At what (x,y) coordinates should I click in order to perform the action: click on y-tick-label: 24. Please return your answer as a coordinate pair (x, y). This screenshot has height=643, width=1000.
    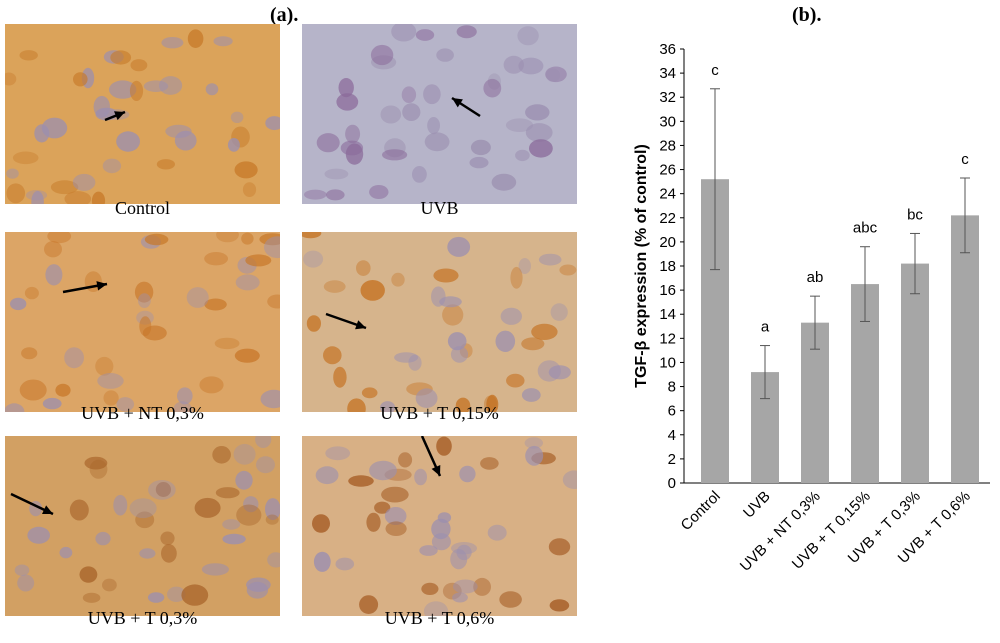
    Looking at the image, I should click on (667, 194).